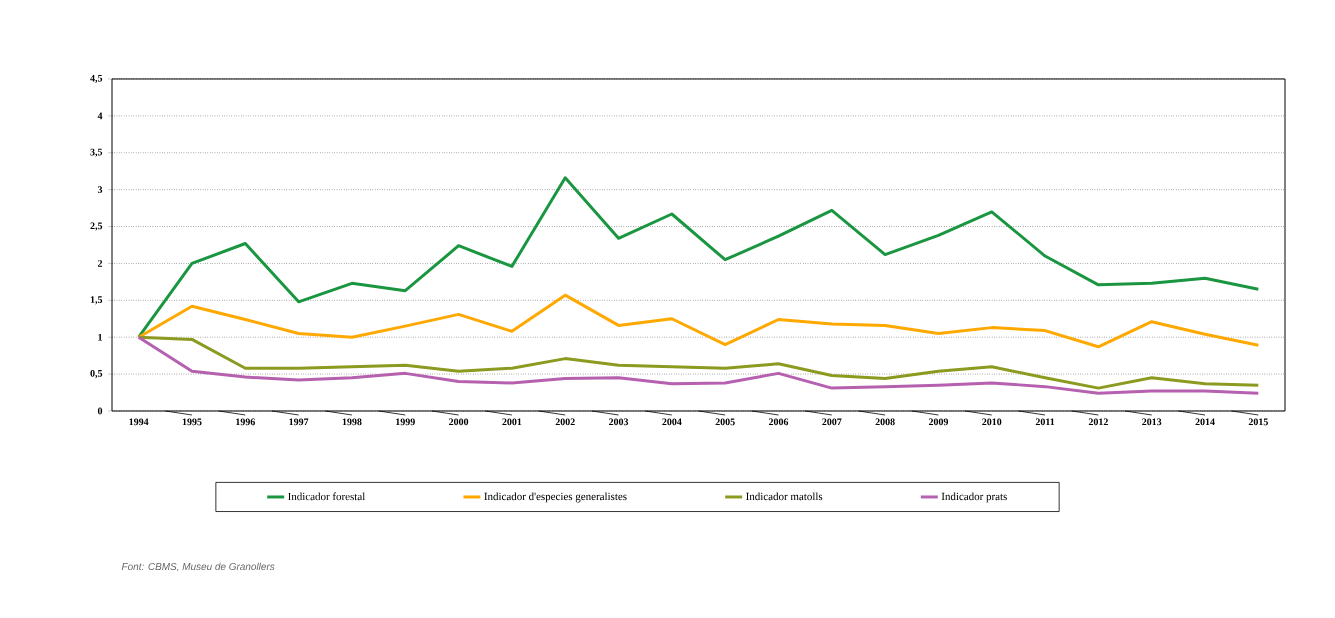 Image resolution: width=1335 pixels, height=618 pixels. Describe the element at coordinates (96, 79) in the screenshot. I see `y-tick-label: 4,5` at that location.